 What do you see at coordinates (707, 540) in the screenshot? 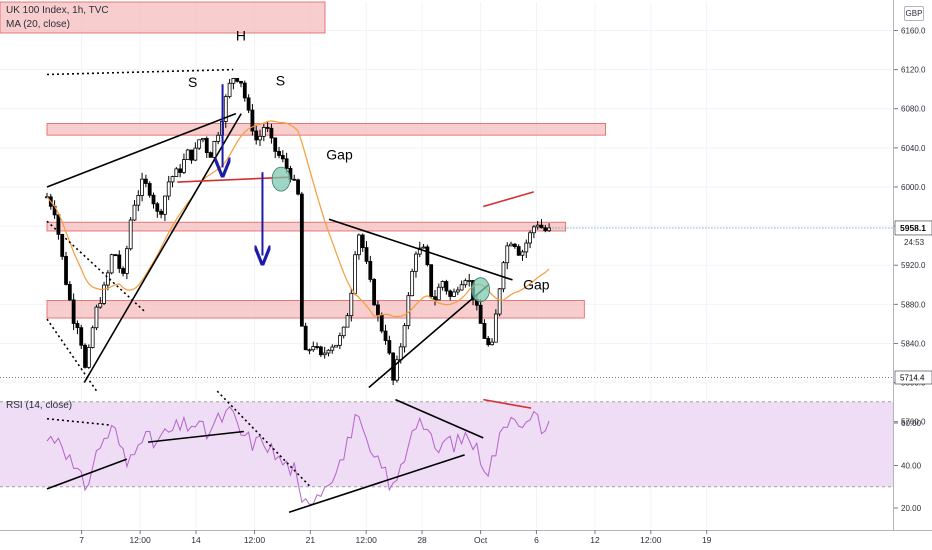
I see `time-tick-label: 19` at bounding box center [707, 540].